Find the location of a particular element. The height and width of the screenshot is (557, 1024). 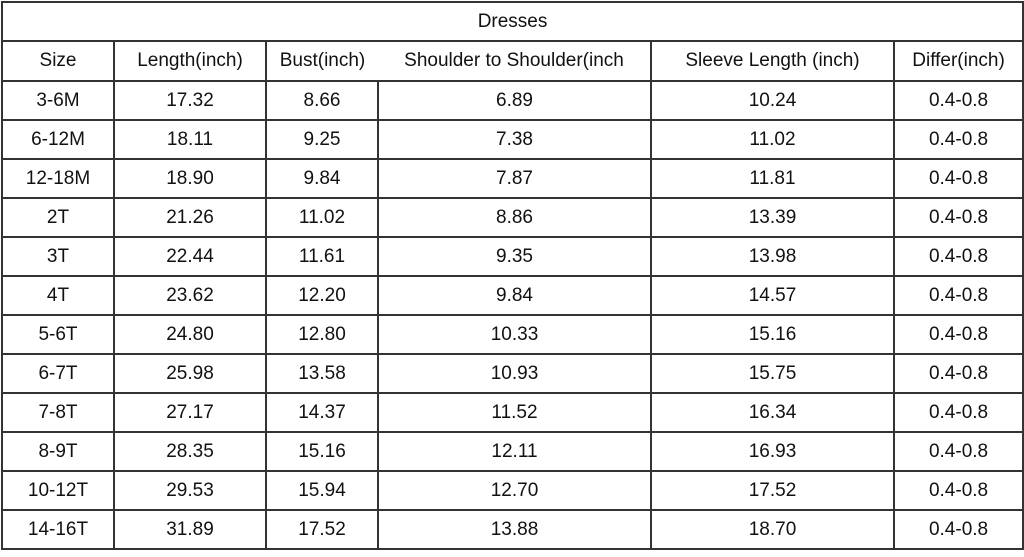

table-title: Dresses is located at coordinates (512, 21).